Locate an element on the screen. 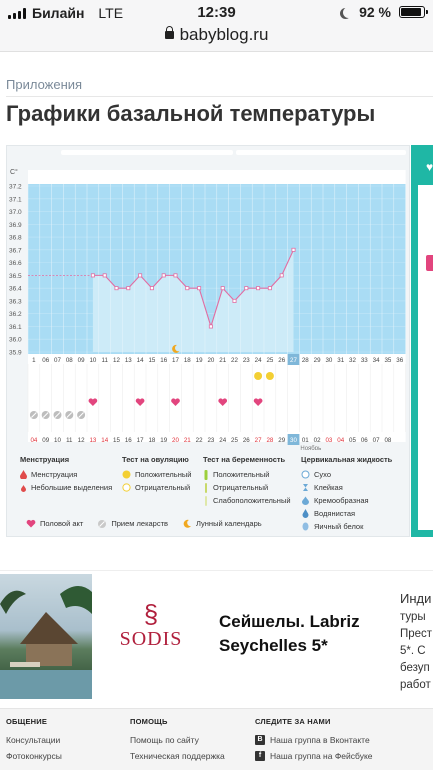 This screenshot has height=770, width=433. y-tick-label: 36.6 is located at coordinates (15, 263).